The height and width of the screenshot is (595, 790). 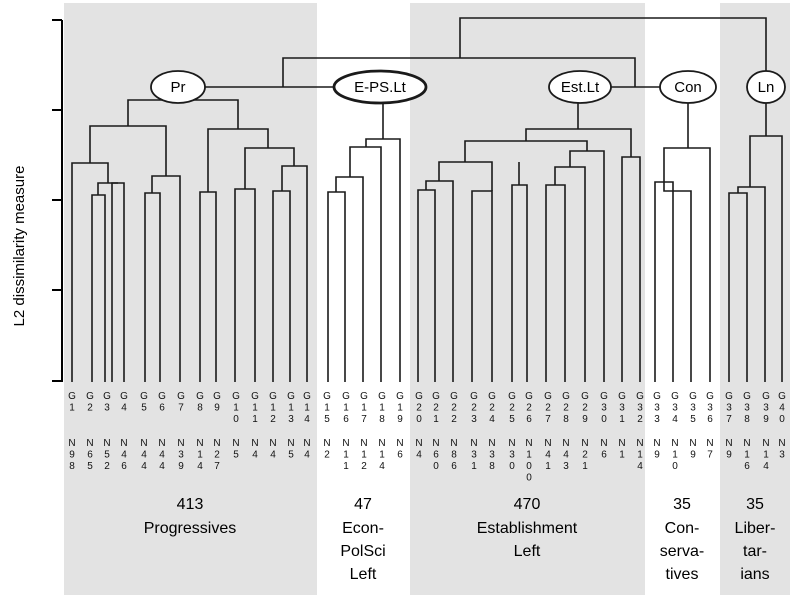 What do you see at coordinates (755, 539) in the screenshot?
I see `group-label: 35 Liber-tar-ians` at bounding box center [755, 539].